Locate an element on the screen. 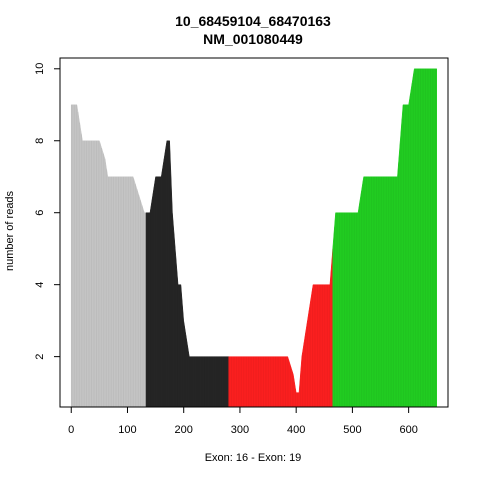  x-tick-label: 0 is located at coordinates (71, 430).